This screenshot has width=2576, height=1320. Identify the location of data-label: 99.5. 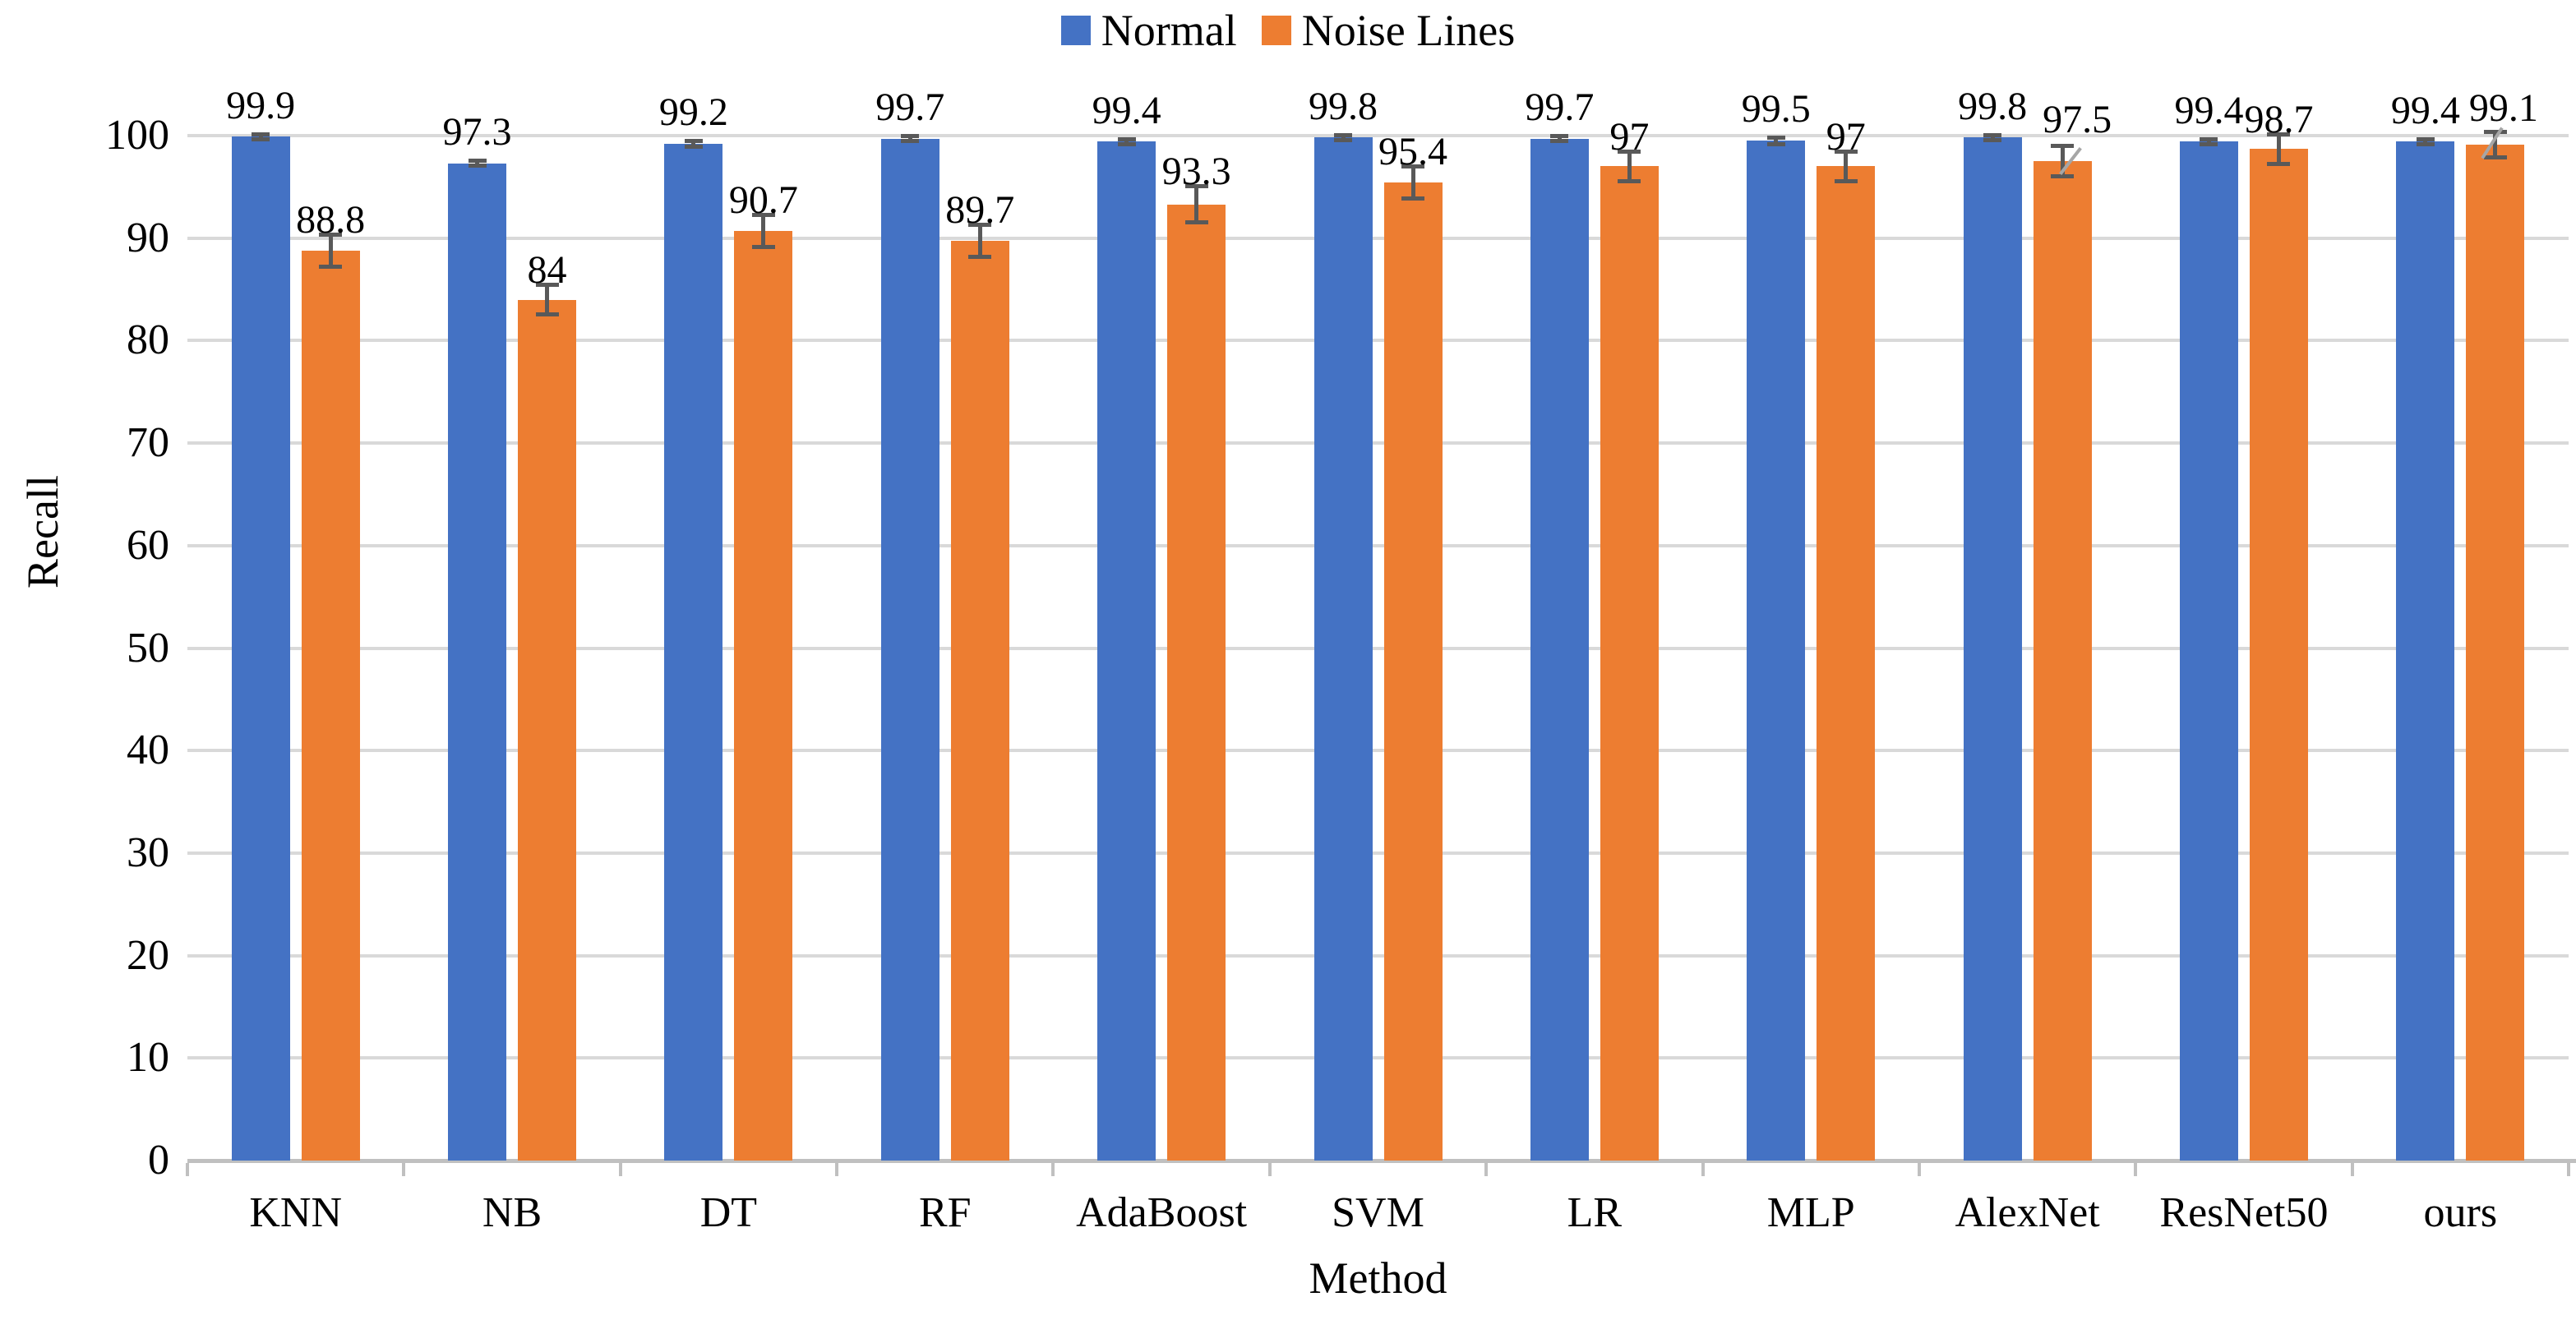
(1776, 108).